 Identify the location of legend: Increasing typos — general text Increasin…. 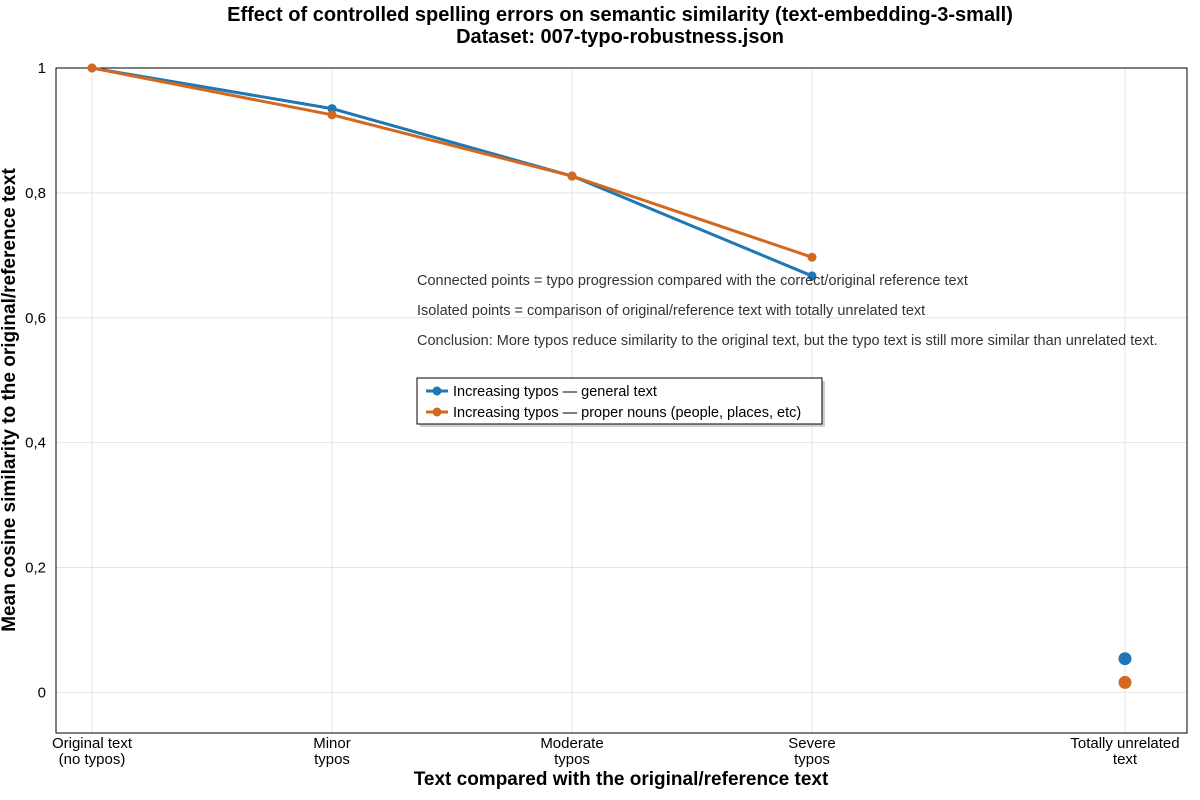
(620, 402).